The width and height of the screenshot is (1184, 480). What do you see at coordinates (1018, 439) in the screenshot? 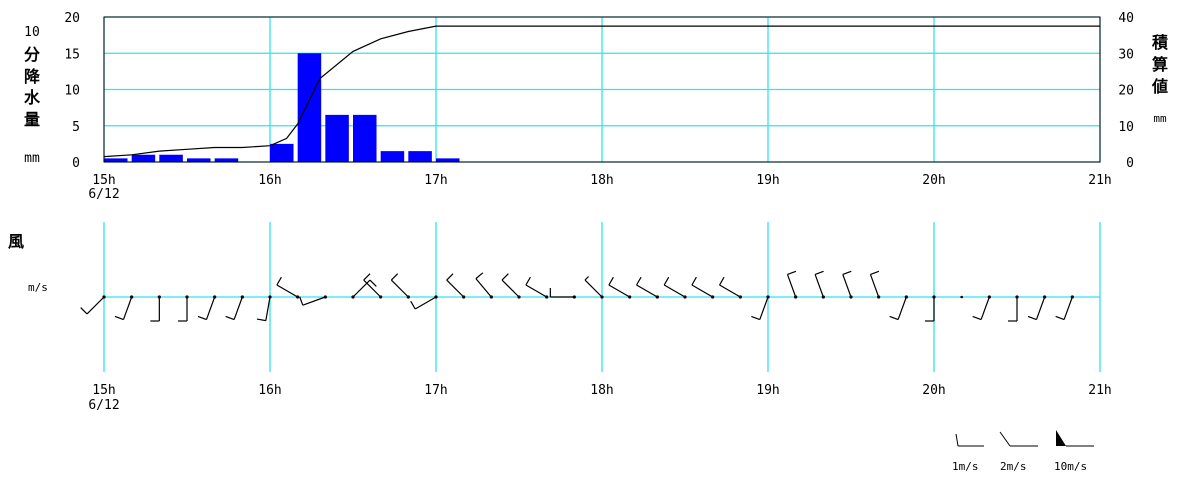
I see `legend-symbol-2ms` at bounding box center [1018, 439].